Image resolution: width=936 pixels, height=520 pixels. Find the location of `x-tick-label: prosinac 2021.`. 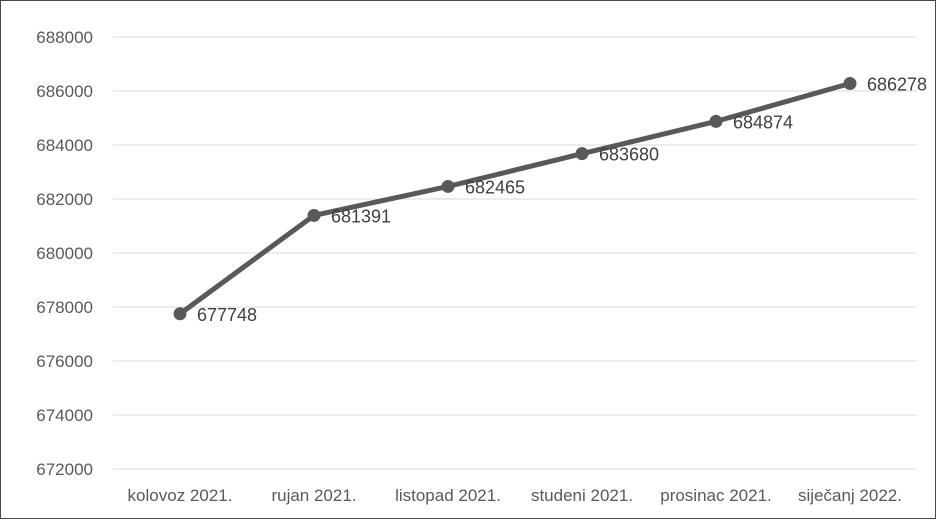

x-tick-label: prosinac 2021. is located at coordinates (716, 495).